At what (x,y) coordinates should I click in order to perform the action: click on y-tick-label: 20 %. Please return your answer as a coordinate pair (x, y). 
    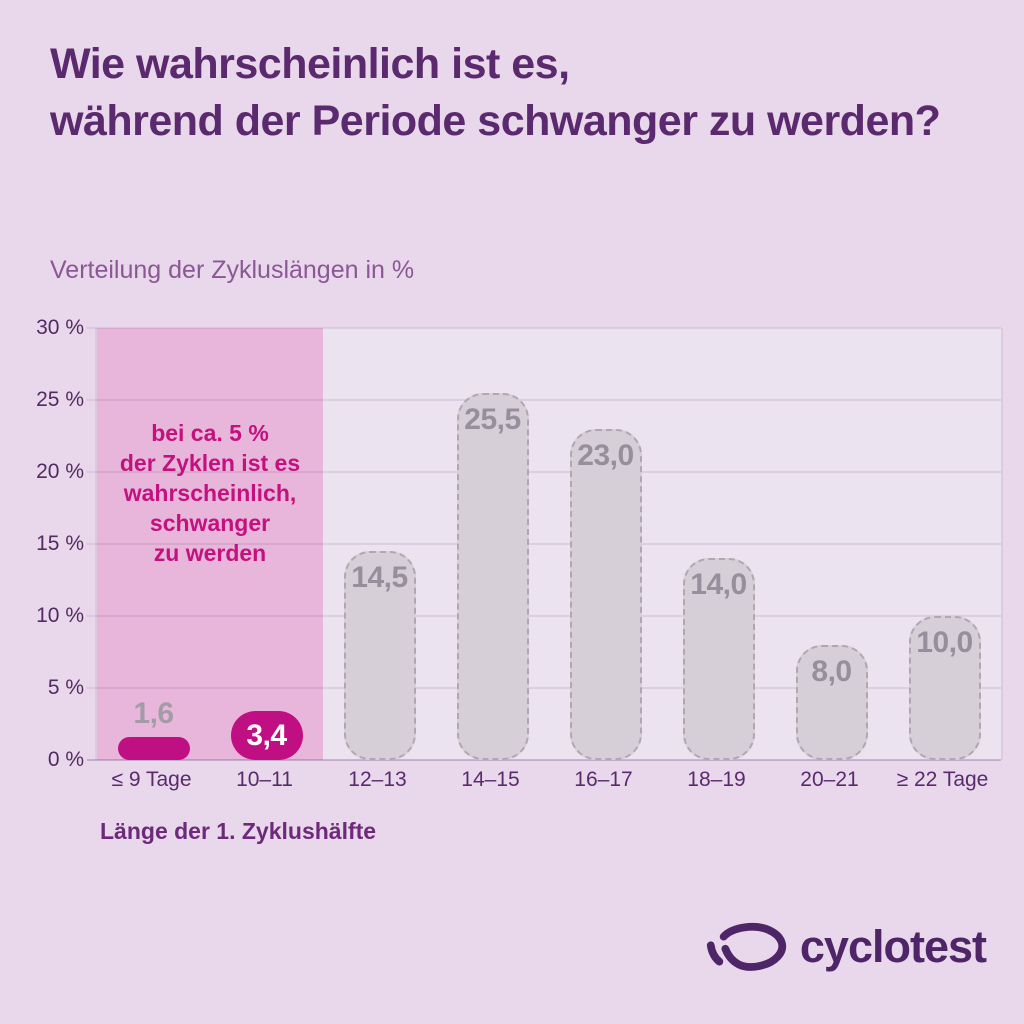
    Looking at the image, I should click on (60, 471).